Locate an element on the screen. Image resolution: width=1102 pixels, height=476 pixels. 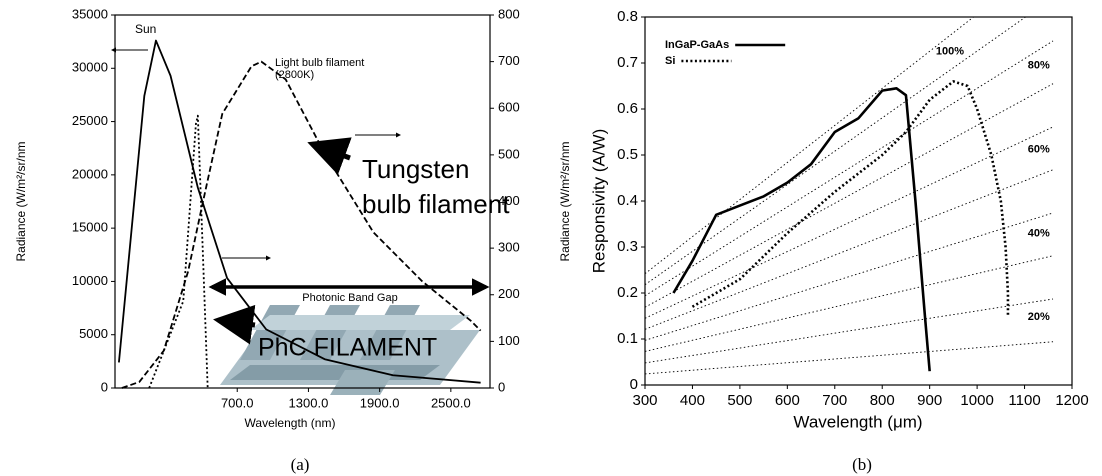
x-tick-label: 500 is located at coordinates (739, 400).